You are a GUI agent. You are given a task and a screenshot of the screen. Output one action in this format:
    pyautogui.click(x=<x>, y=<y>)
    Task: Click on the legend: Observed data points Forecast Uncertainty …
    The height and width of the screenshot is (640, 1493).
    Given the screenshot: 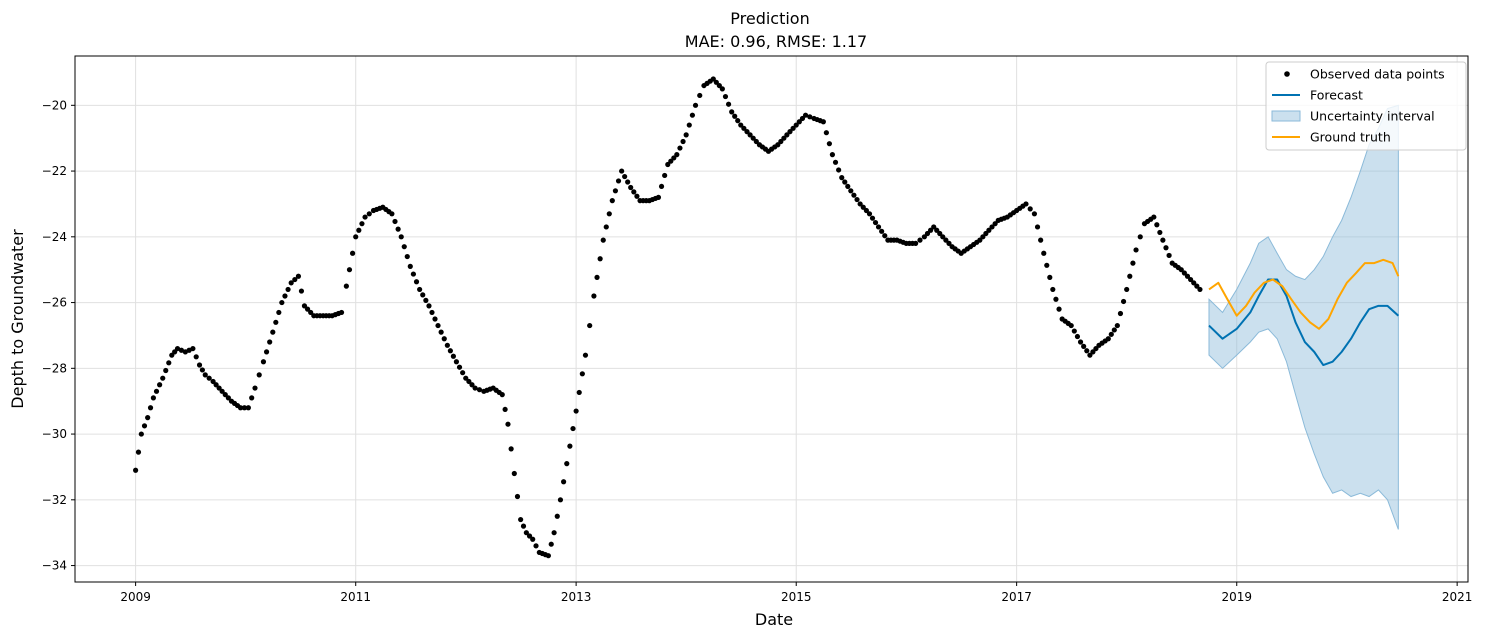 What is the action you would take?
    pyautogui.click(x=1366, y=106)
    